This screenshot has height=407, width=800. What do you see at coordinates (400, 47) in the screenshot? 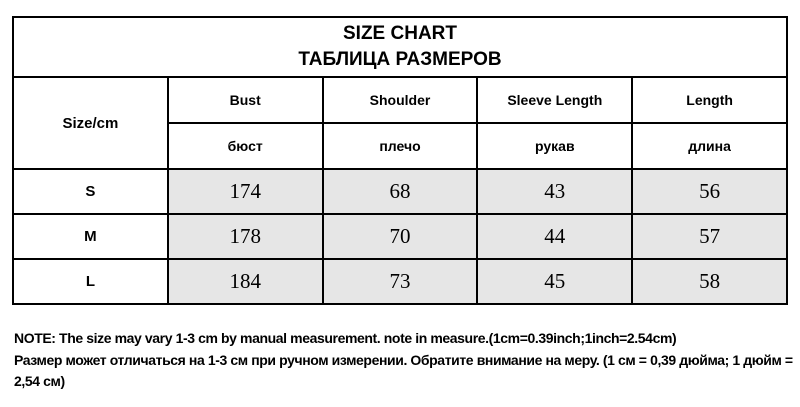
I see `chart-title: SIZE CHART ТАБЛИЦА РАЗМЕРОВ` at bounding box center [400, 47].